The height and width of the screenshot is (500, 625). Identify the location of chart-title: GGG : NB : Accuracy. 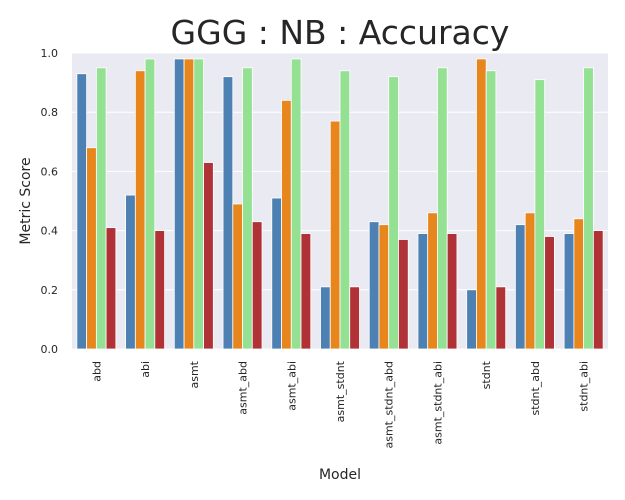
(340, 32).